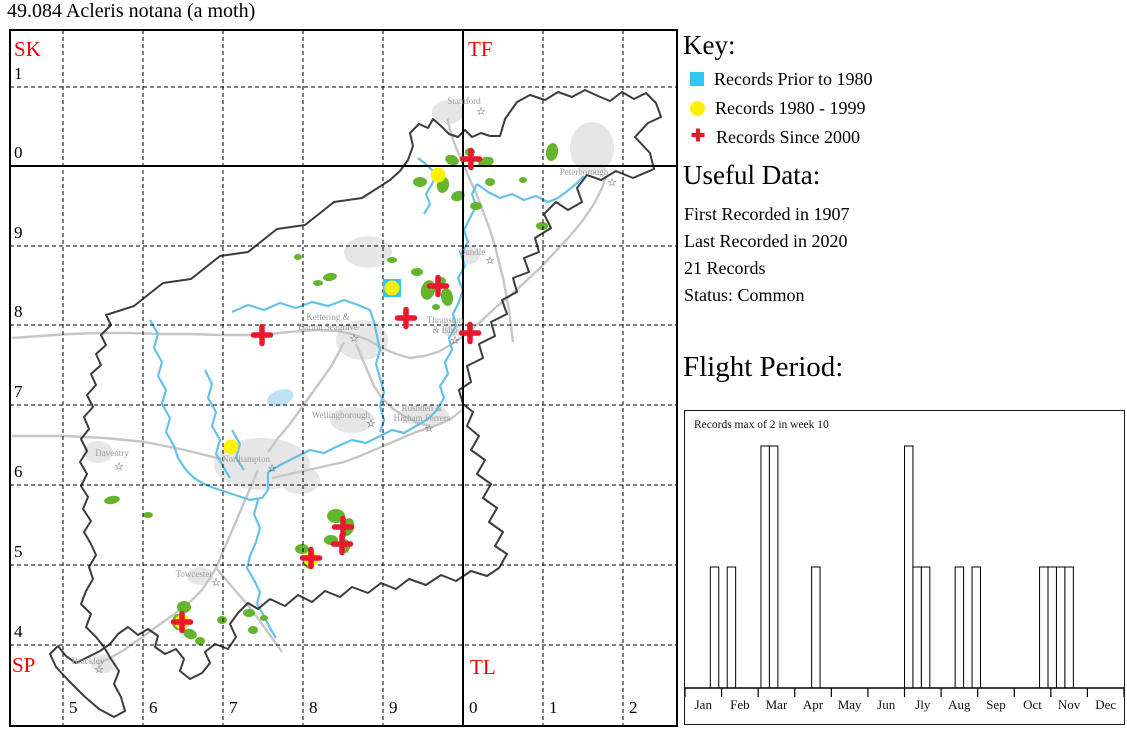  I want to click on grid-col-label: 2, so click(633, 707).